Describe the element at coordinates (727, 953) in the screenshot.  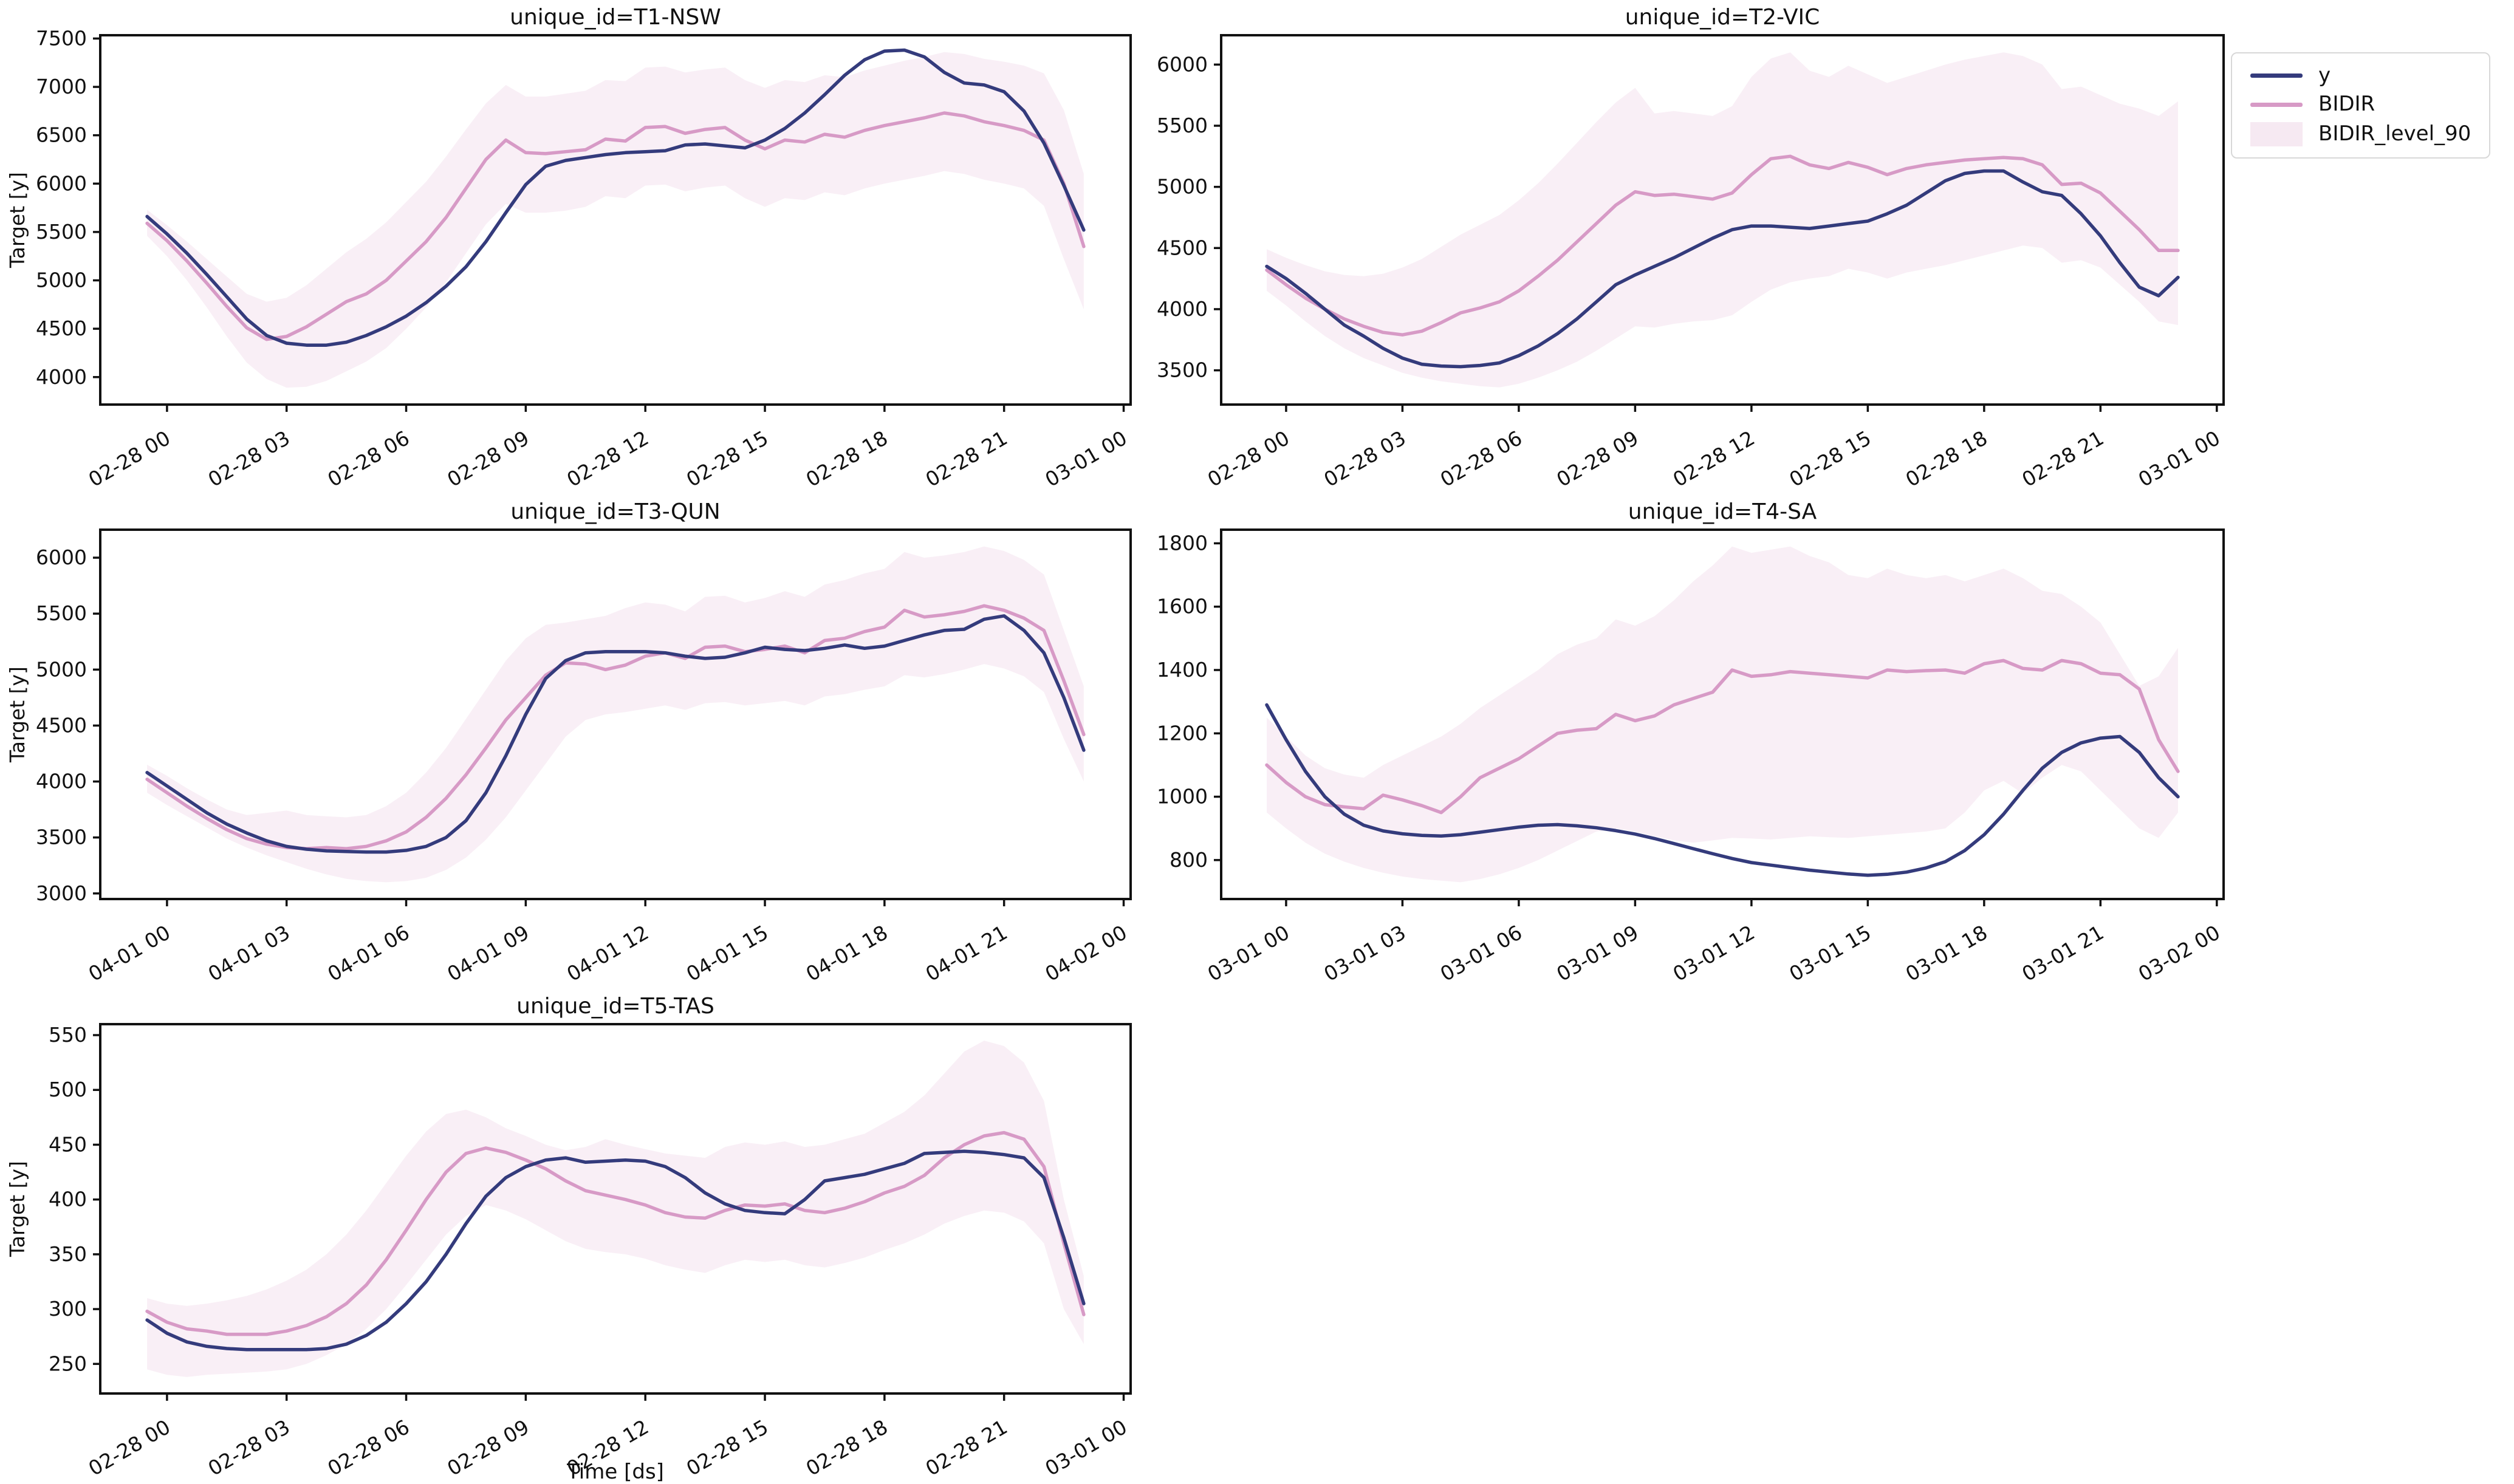
I see `x-tick-label: 04-01 15` at that location.